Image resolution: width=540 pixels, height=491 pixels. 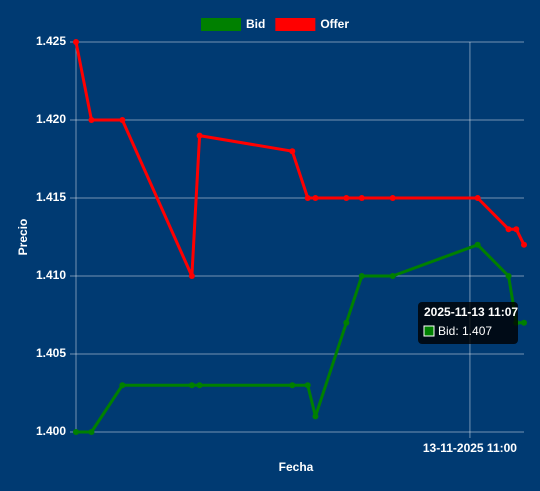 What do you see at coordinates (255, 24) in the screenshot?
I see `legend-label: Bid` at bounding box center [255, 24].